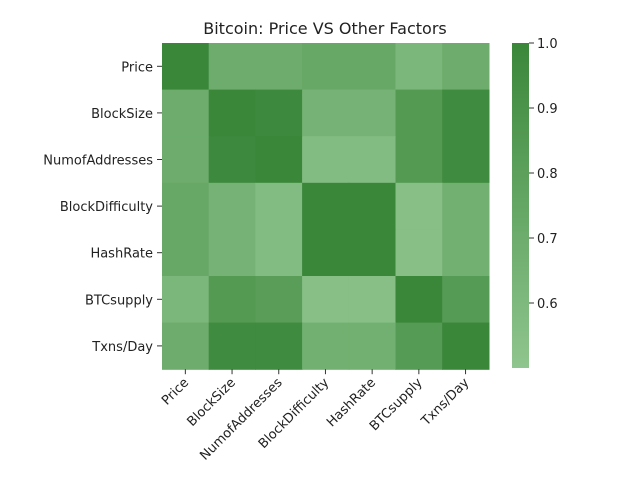  What do you see at coordinates (520, 205) in the screenshot?
I see `colorbar-gradient` at bounding box center [520, 205].